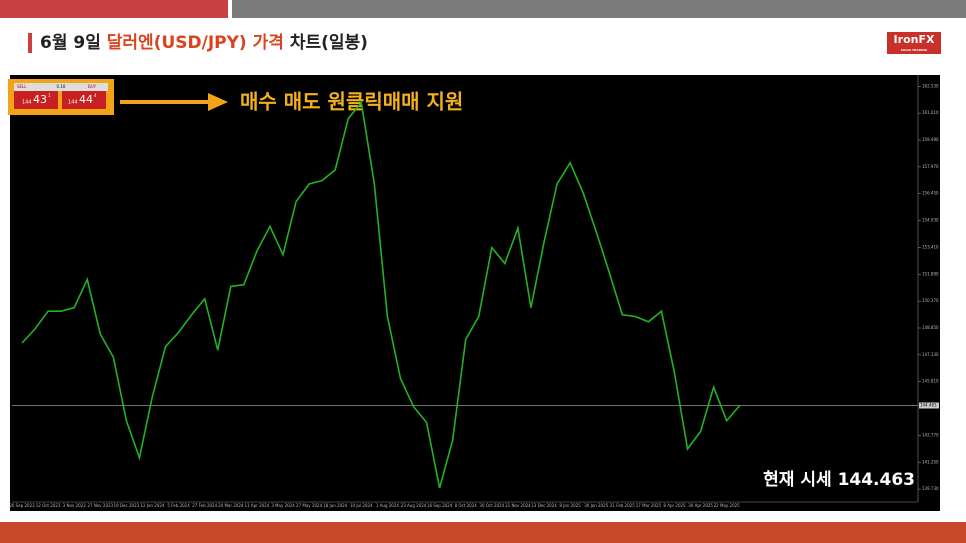 The width and height of the screenshot is (966, 543). I want to click on x-tick-label: 1 Aug 2024, so click(388, 505).